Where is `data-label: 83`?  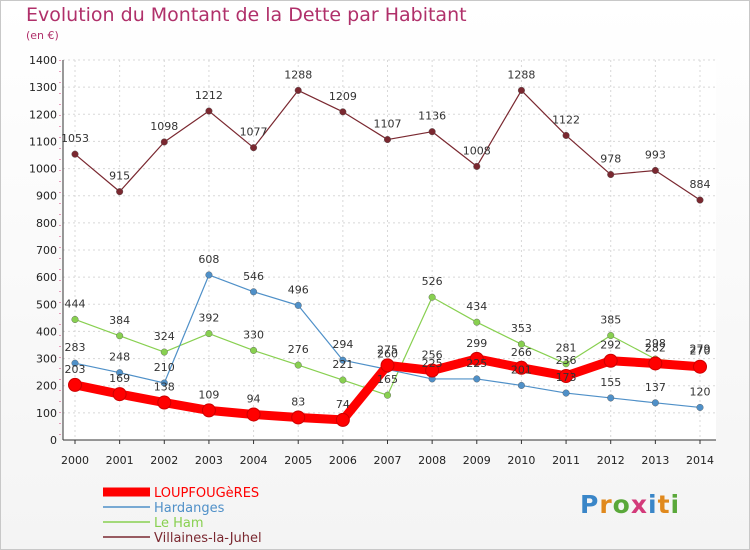
data-label: 83 is located at coordinates (298, 401).